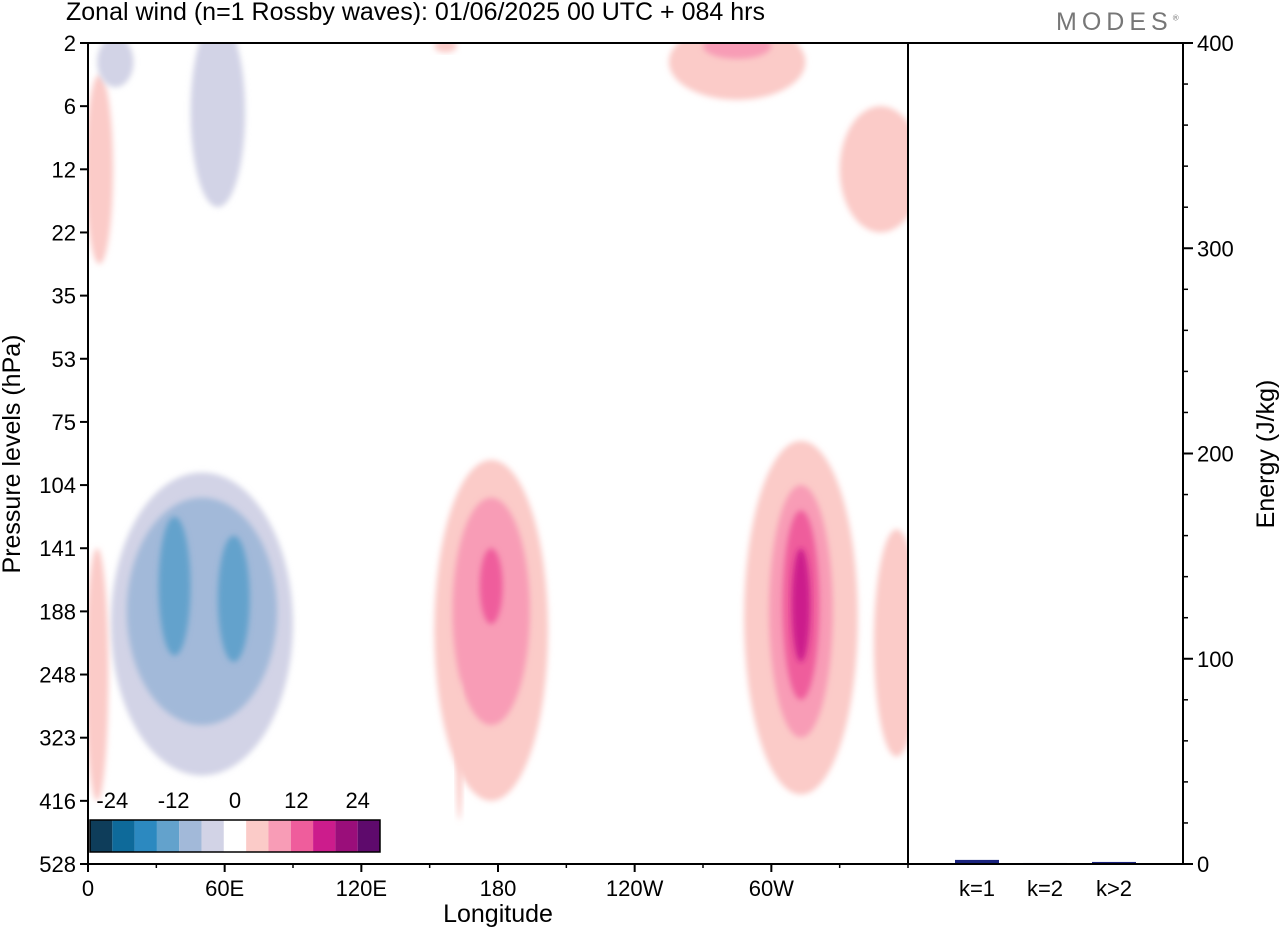 This screenshot has width=1280, height=930. What do you see at coordinates (64, 169) in the screenshot?
I see `y-tick-label: 12` at bounding box center [64, 169].